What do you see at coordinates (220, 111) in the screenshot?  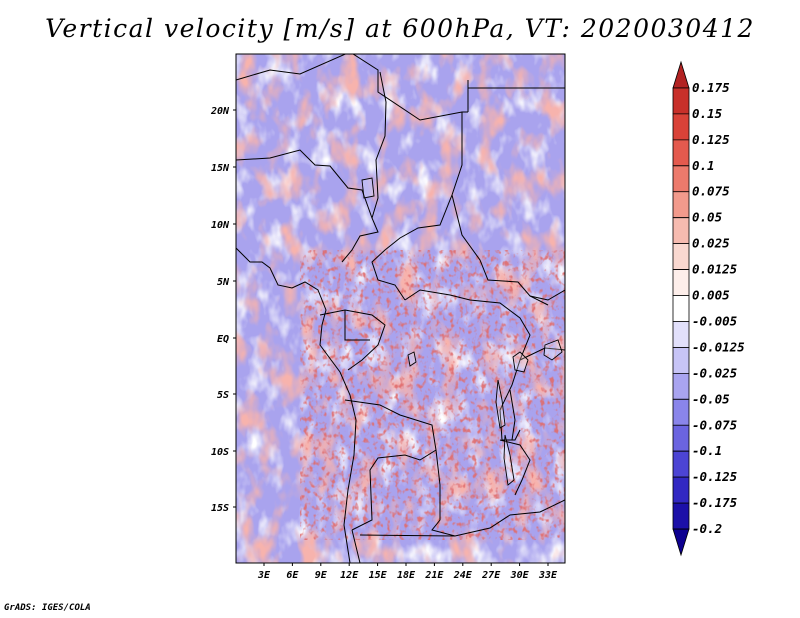 I see `lat-label: 20N` at bounding box center [220, 111].